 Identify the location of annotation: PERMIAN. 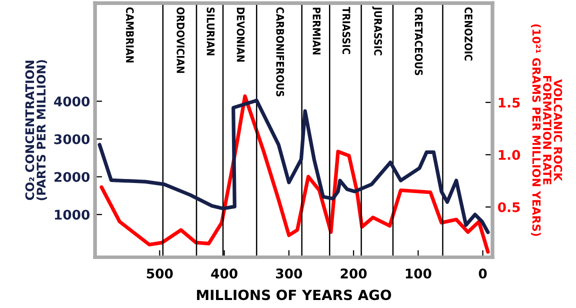
(316, 31).